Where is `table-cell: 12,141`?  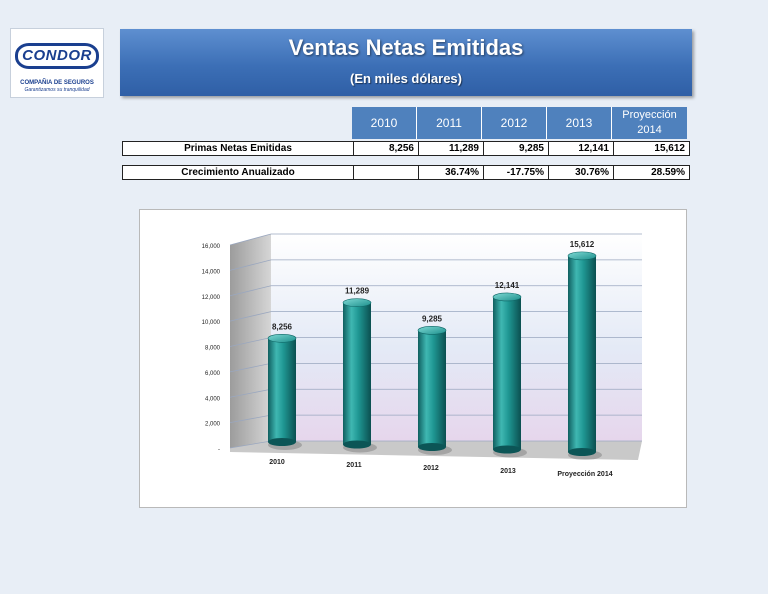
table-cell: 12,141 is located at coordinates (581, 148).